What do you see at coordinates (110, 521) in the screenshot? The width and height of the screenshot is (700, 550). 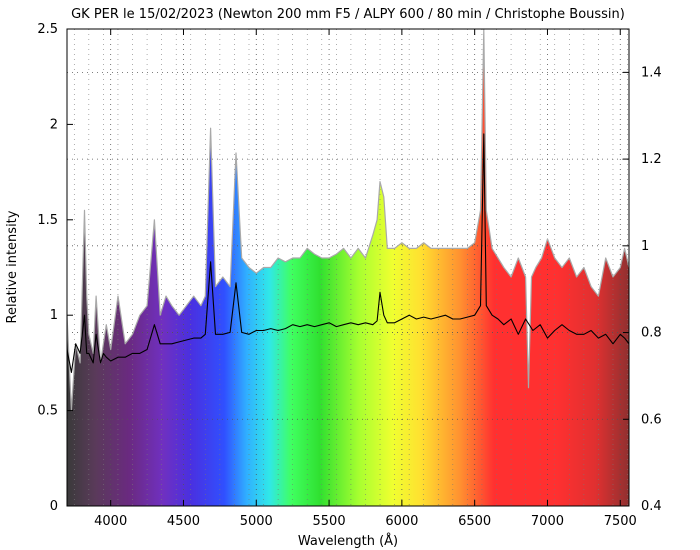 I see `x-tick-label: 4000` at bounding box center [110, 521].